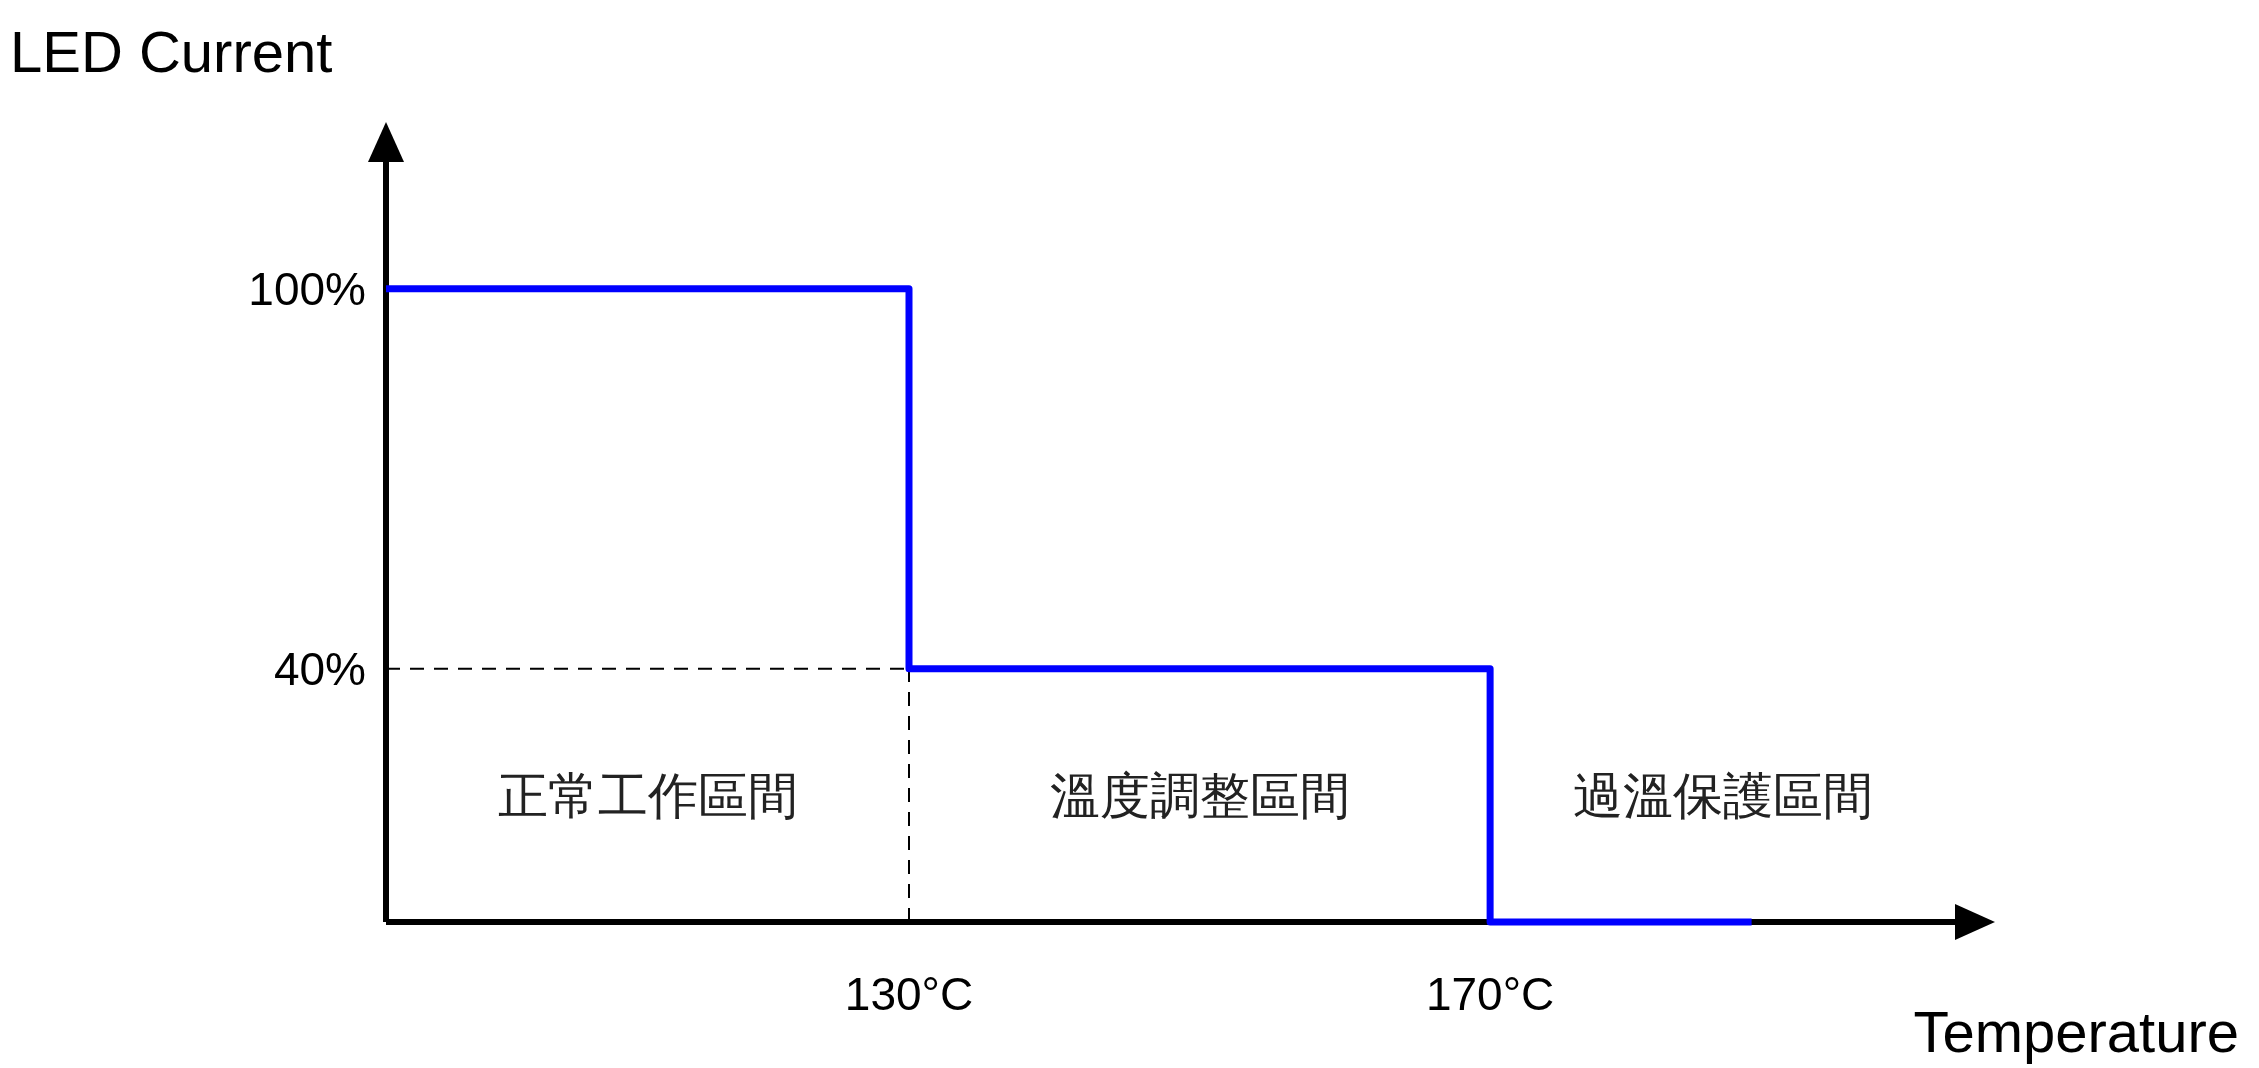  I want to click on annotation: 過溫保護區間, so click(1722, 796).